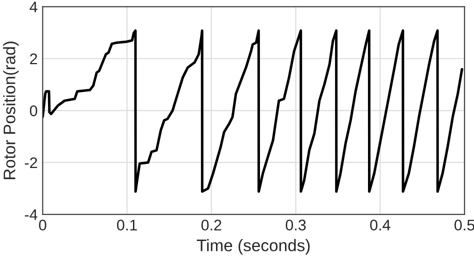 The width and height of the screenshot is (474, 268). What do you see at coordinates (296, 225) in the screenshot?
I see `x-tick-label: 0.3` at bounding box center [296, 225].